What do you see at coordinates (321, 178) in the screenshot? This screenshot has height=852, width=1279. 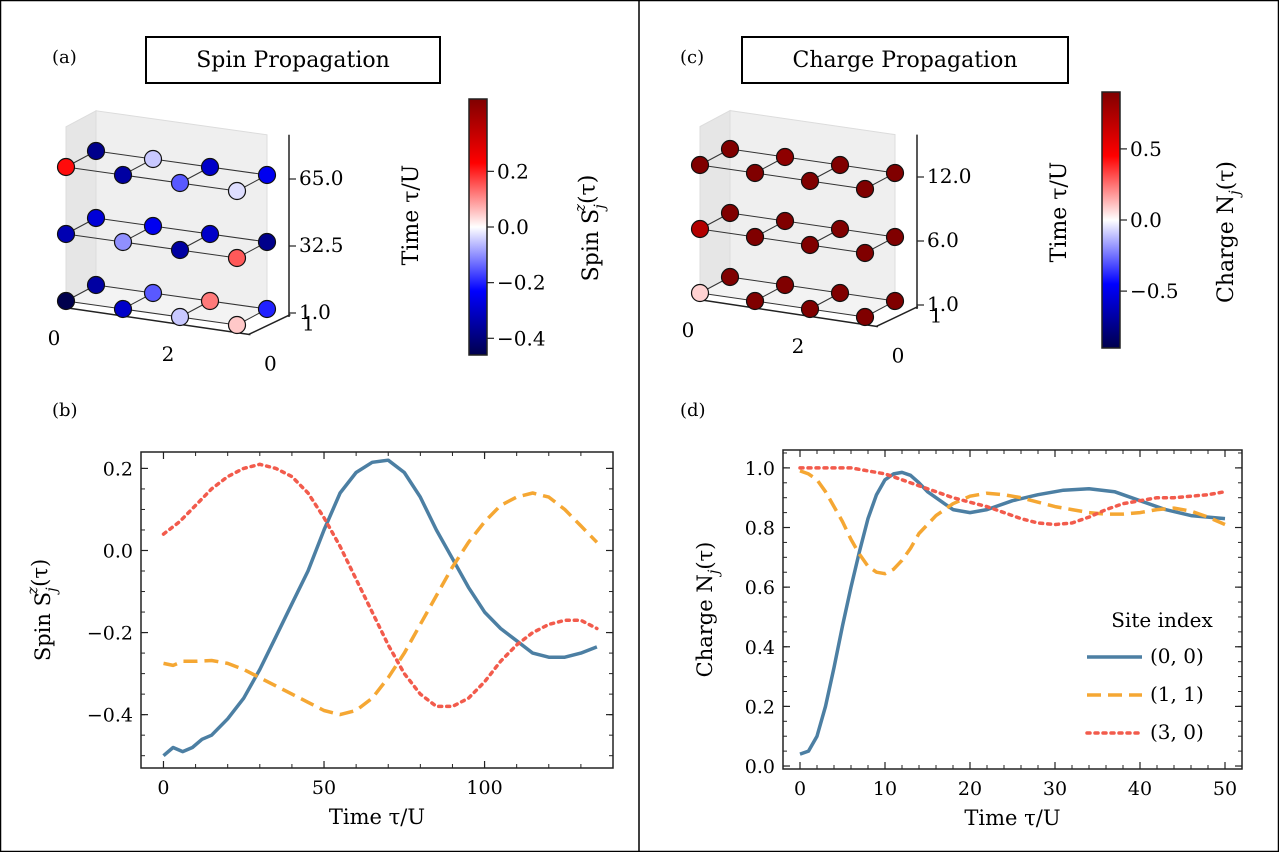 I see `z-tick-label: 65.0` at bounding box center [321, 178].